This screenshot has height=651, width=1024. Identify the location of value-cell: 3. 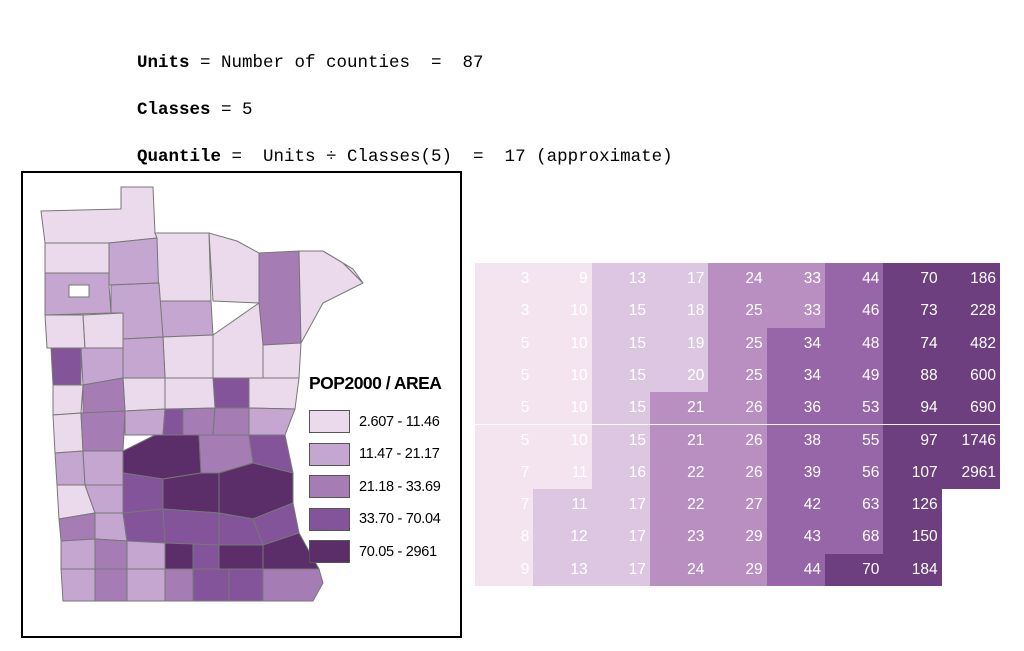
(504, 279).